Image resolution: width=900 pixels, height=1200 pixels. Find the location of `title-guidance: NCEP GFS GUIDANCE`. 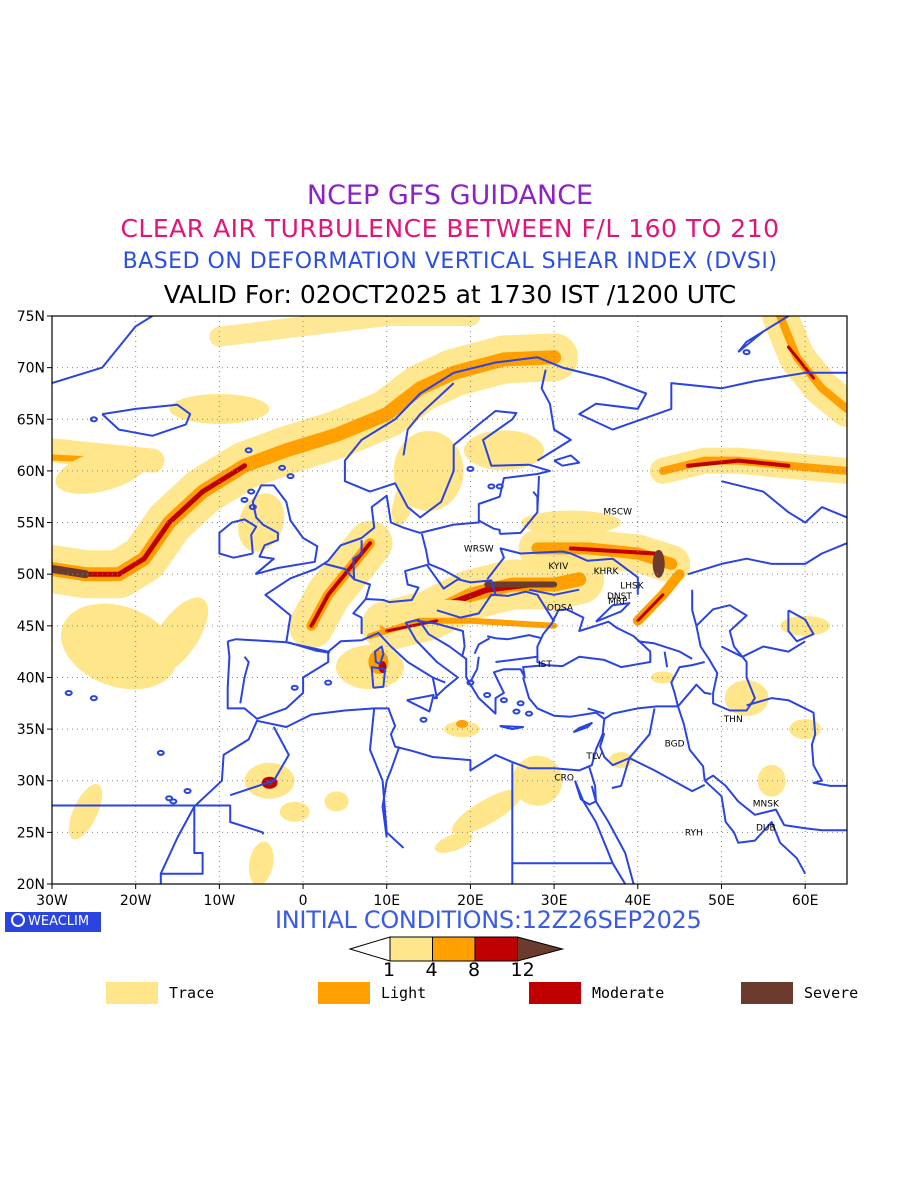

title-guidance: NCEP GFS GUIDANCE is located at coordinates (450, 195).